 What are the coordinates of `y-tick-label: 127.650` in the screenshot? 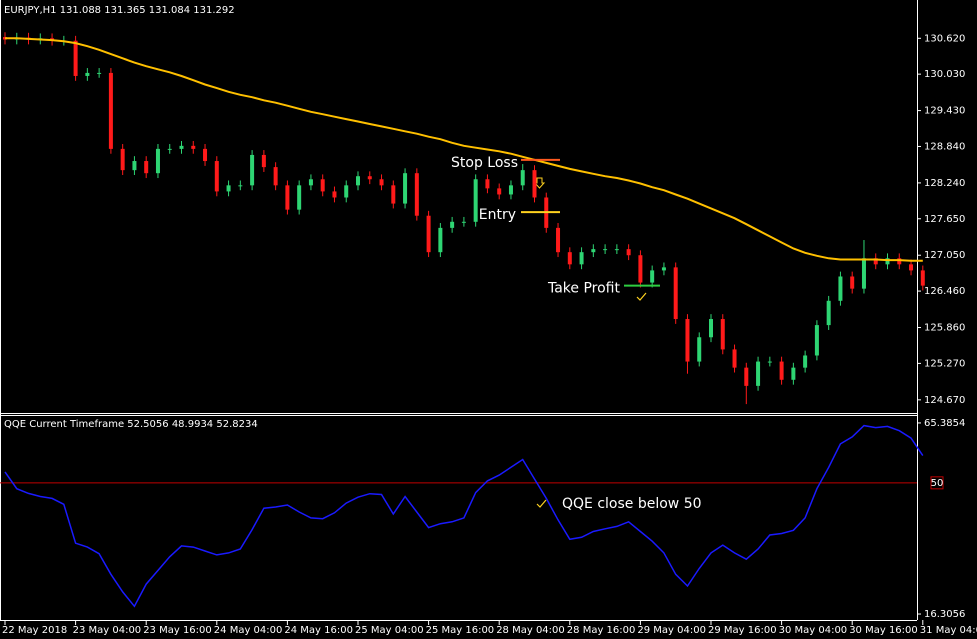 It's located at (944, 219).